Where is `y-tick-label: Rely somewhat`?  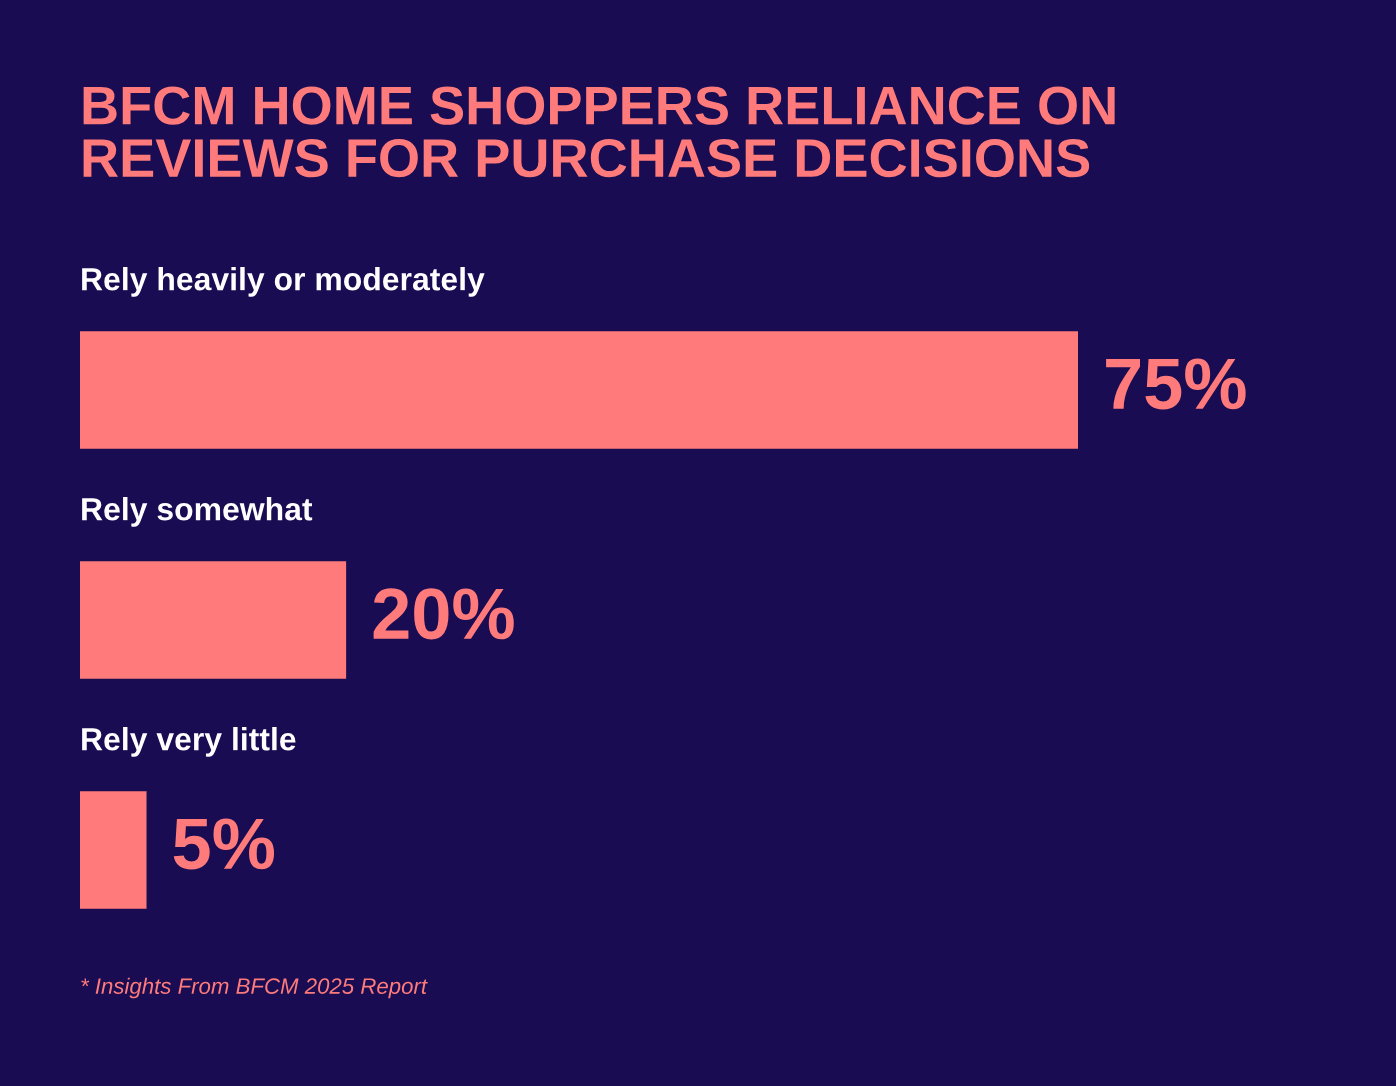
y-tick-label: Rely somewhat is located at coordinates (197, 512).